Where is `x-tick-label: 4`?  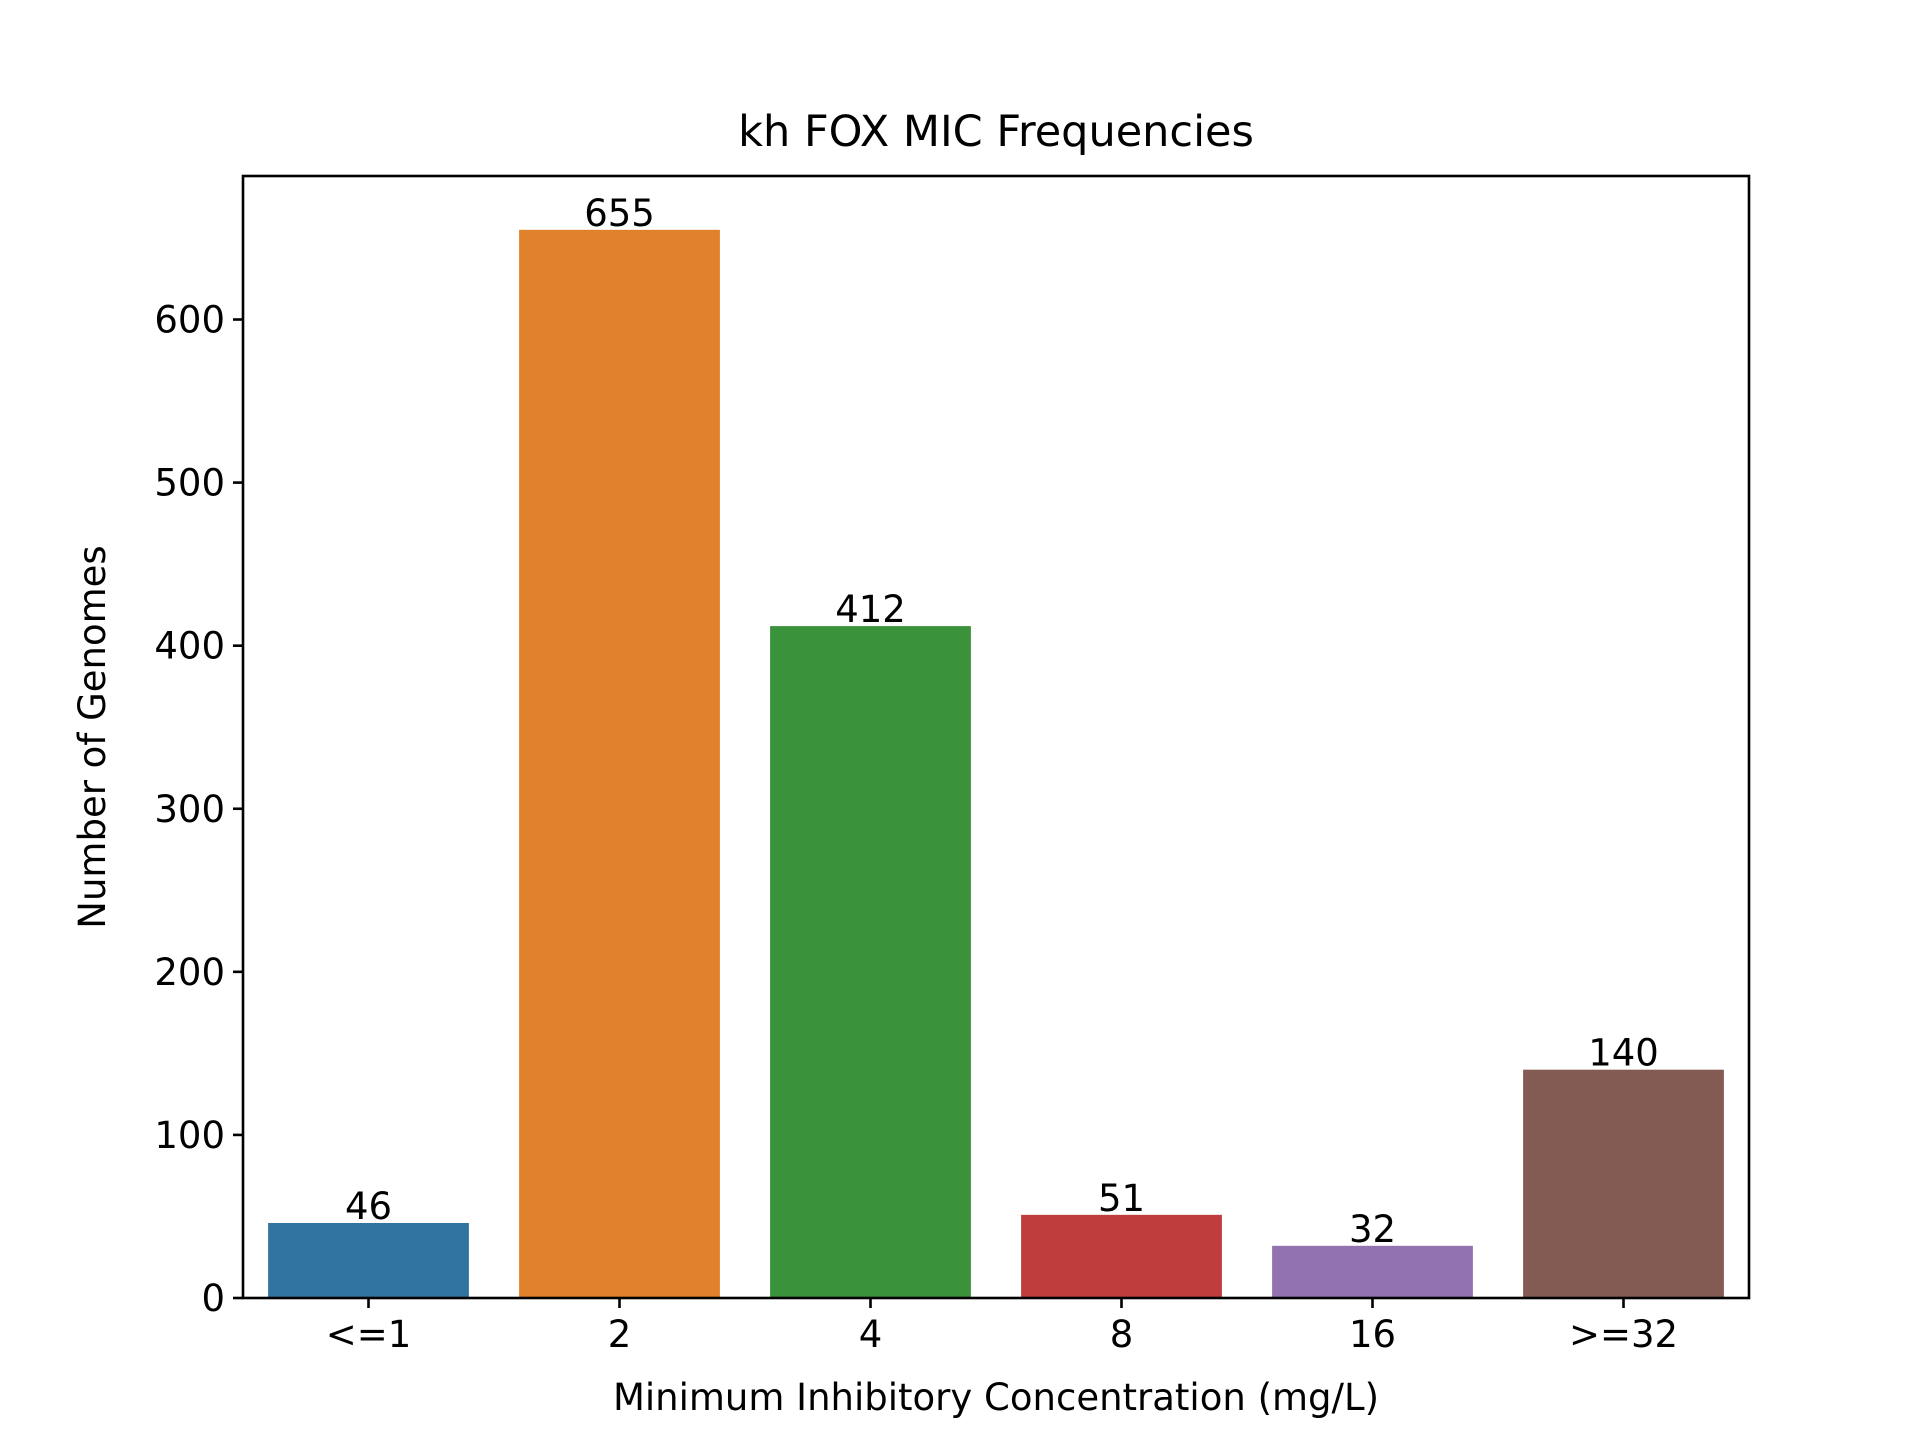 x-tick-label: 4 is located at coordinates (871, 1334).